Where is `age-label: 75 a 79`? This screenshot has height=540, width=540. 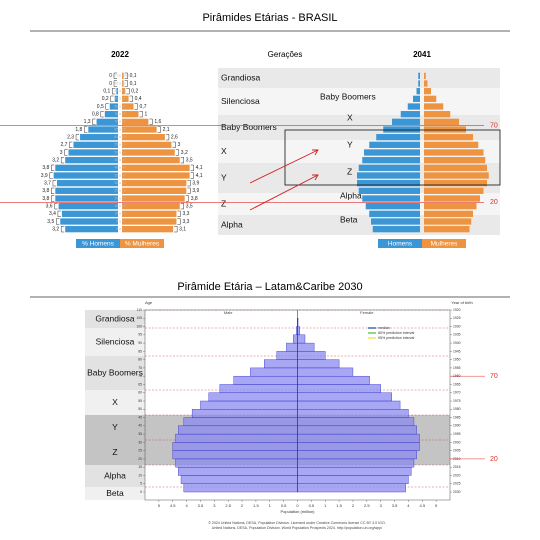
age-label: 75 a 79 is located at coordinates (119, 114).